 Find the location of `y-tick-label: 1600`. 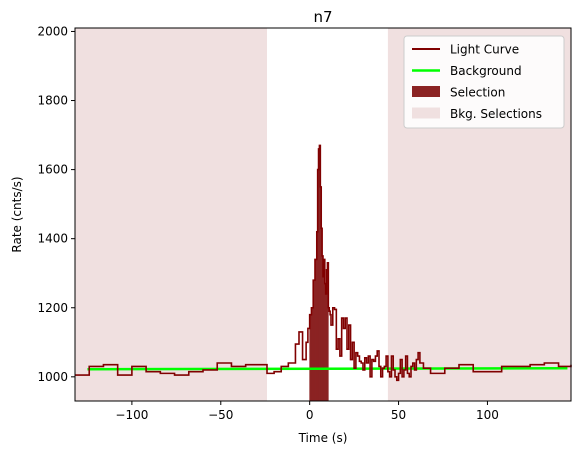

y-tick-label: 1600 is located at coordinates (52, 170).